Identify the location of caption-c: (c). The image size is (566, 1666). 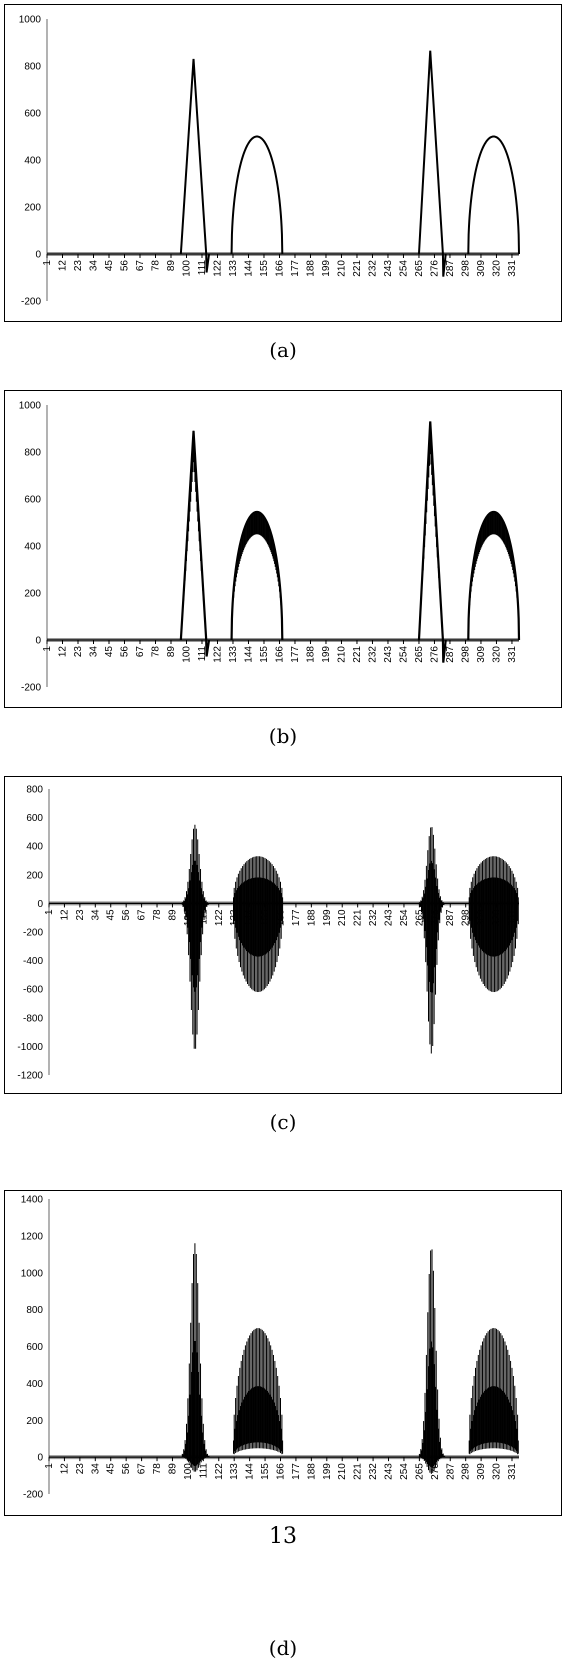
(283, 1122).